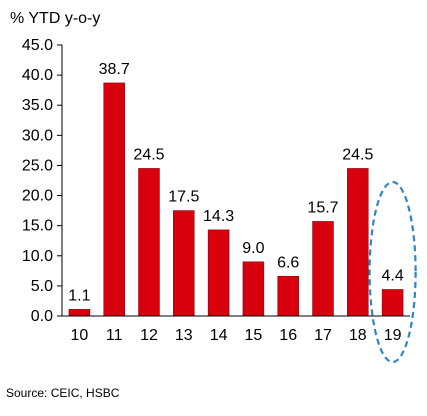 The height and width of the screenshot is (416, 427). What do you see at coordinates (149, 335) in the screenshot?
I see `x-tick-label: 12` at bounding box center [149, 335].